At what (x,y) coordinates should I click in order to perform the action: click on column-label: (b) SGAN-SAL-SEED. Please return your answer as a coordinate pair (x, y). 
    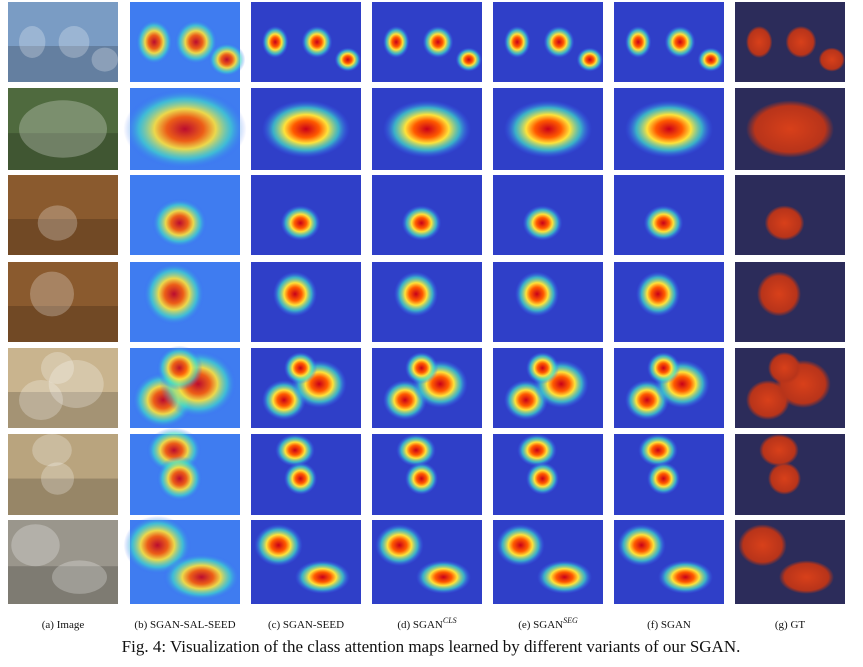
    Looking at the image, I should click on (184, 625).